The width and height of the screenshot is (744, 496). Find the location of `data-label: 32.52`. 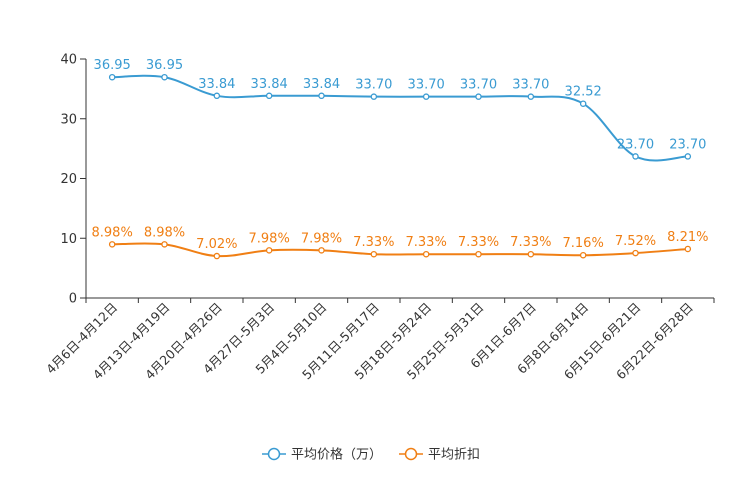

data-label: 32.52 is located at coordinates (583, 92).